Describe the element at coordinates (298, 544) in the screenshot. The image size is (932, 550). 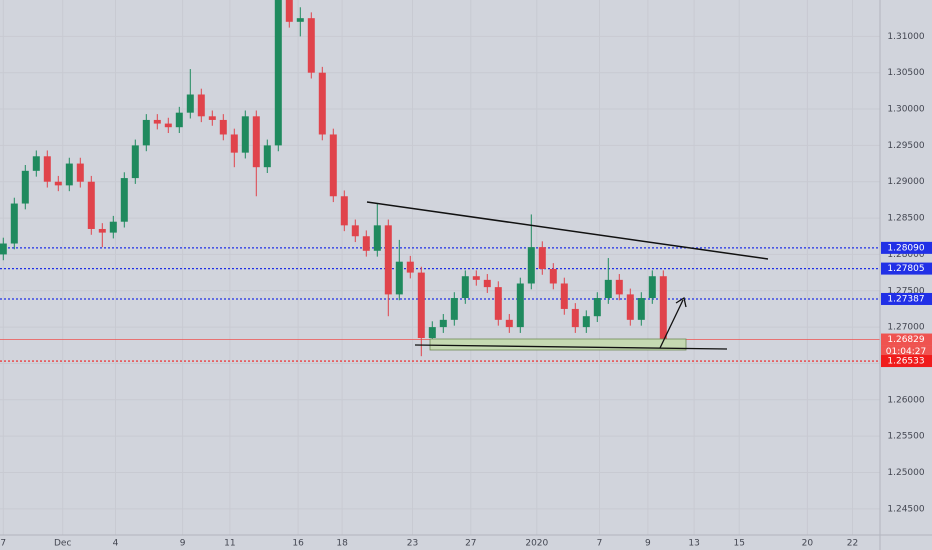
I see `x-tick-label: 16` at that location.